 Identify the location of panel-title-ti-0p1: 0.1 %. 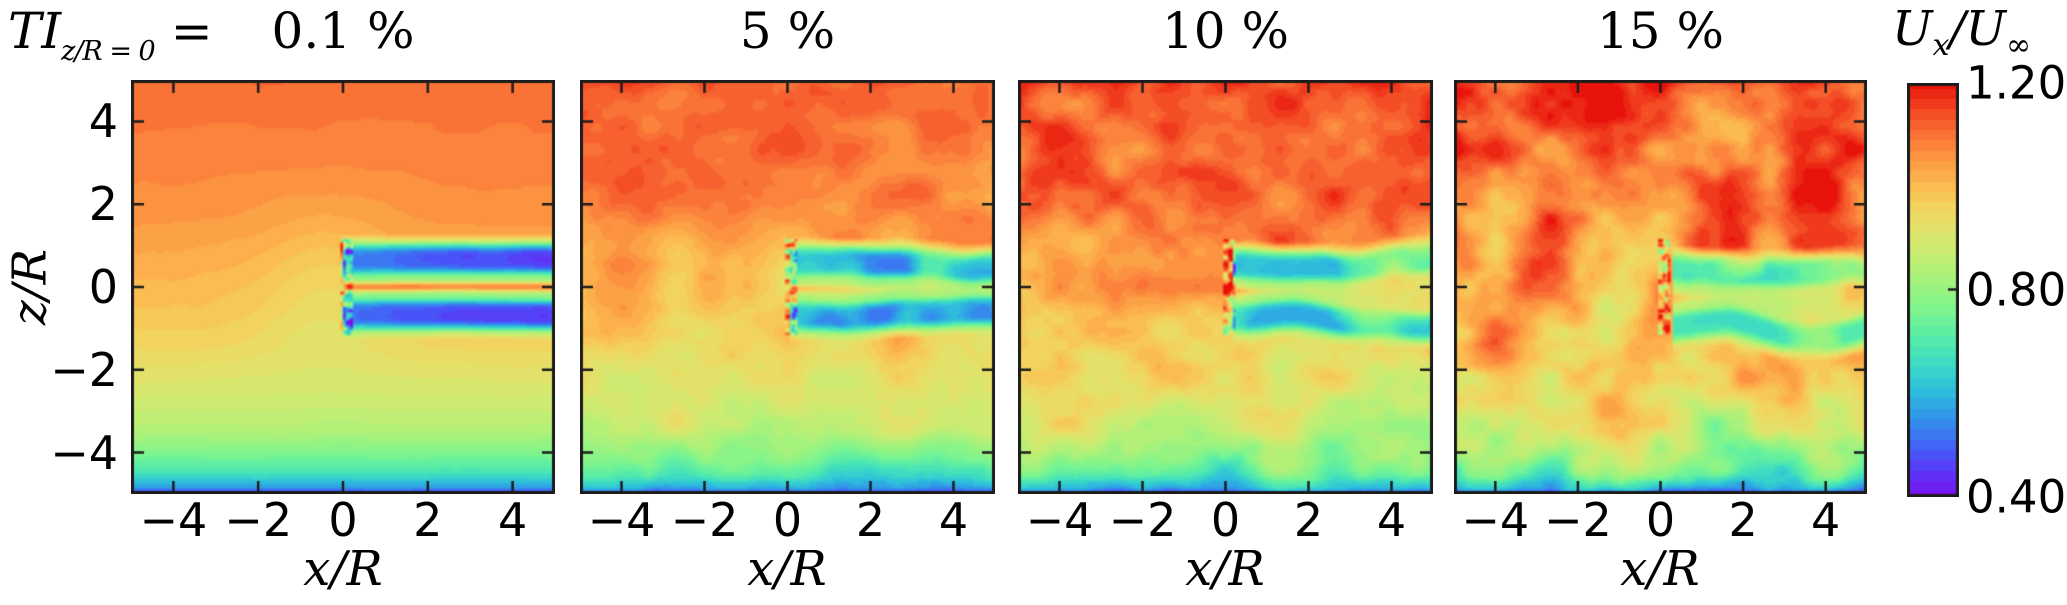
(343, 31).